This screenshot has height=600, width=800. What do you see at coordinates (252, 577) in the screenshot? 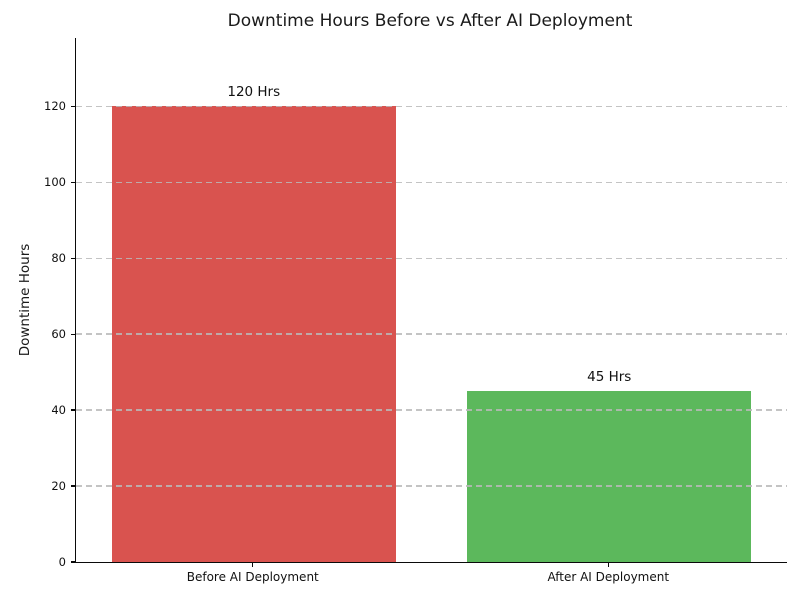
I see `x-tick-label: Before AI Deployment` at bounding box center [252, 577].